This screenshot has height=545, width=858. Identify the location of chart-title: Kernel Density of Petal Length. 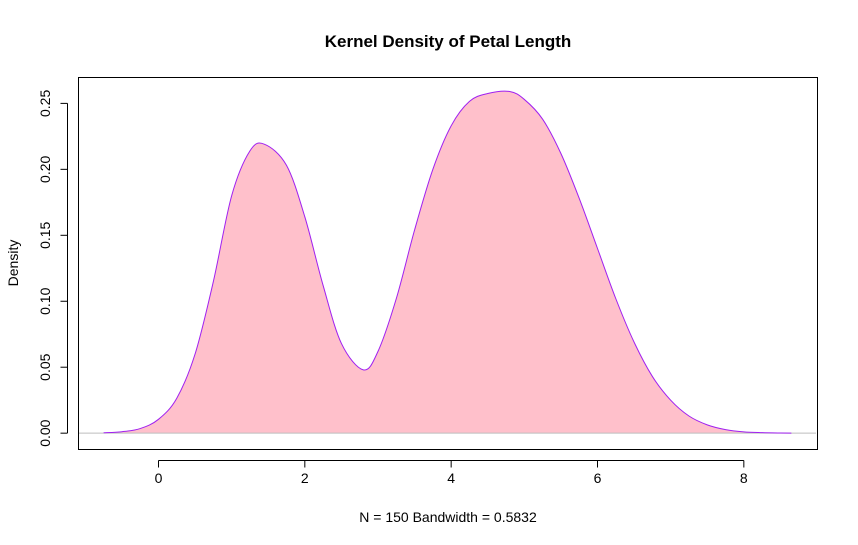
(448, 41).